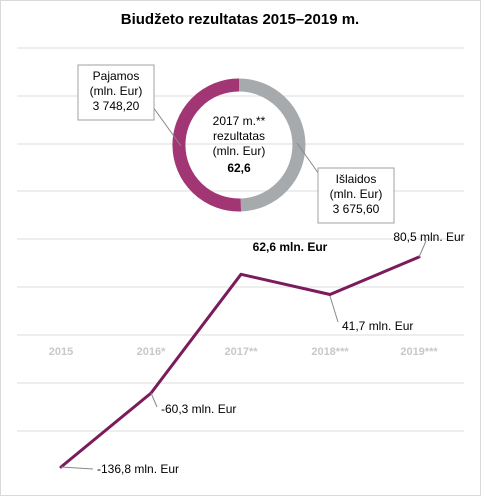  I want to click on expense-box, so click(356, 195).